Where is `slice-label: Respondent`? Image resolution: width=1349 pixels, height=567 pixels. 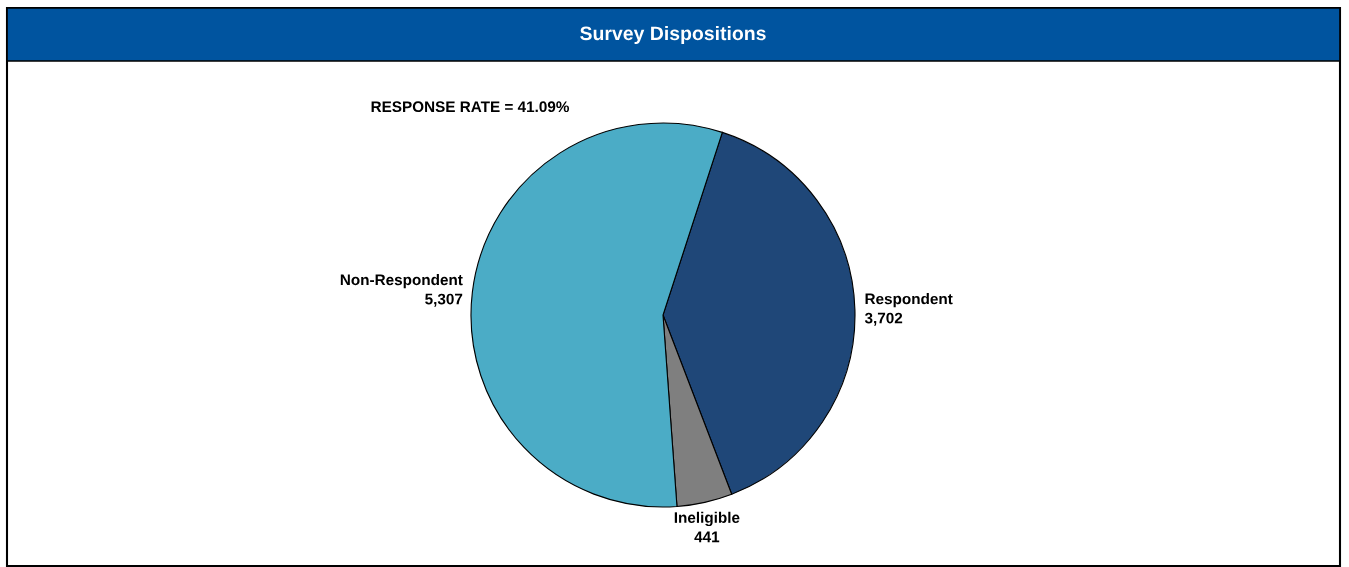 slice-label: Respondent is located at coordinates (909, 300).